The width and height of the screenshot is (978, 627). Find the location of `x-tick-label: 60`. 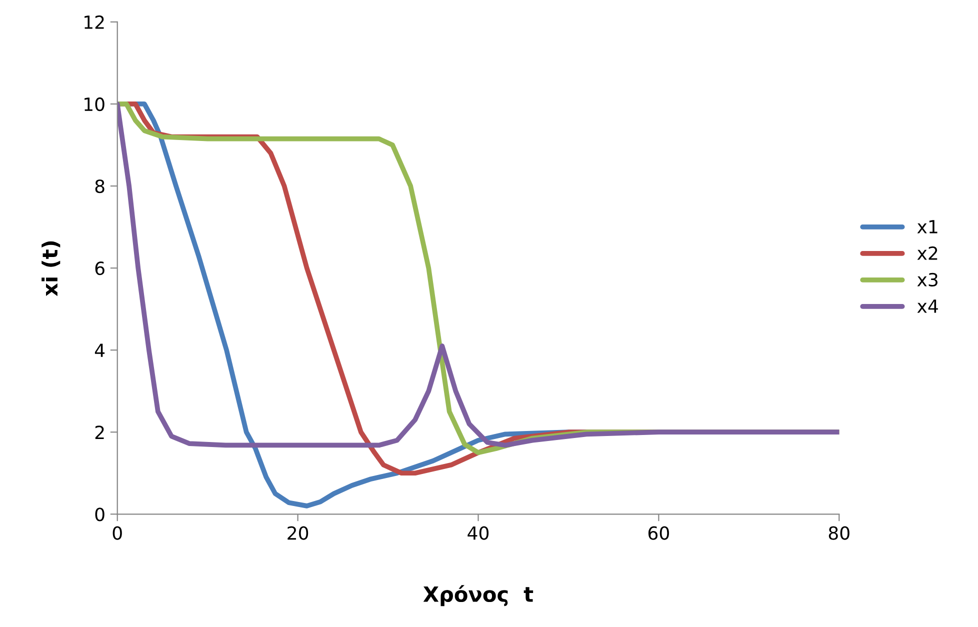

x-tick-label: 60 is located at coordinates (658, 533).